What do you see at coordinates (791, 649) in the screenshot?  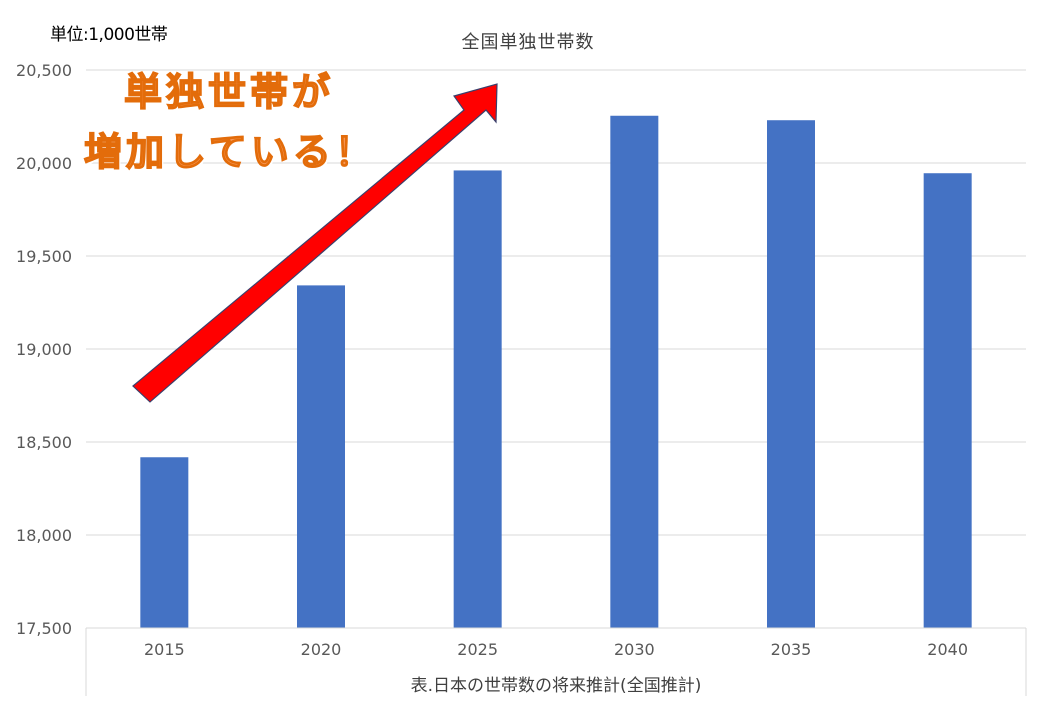 I see `x-tick-label: 2035` at bounding box center [791, 649].